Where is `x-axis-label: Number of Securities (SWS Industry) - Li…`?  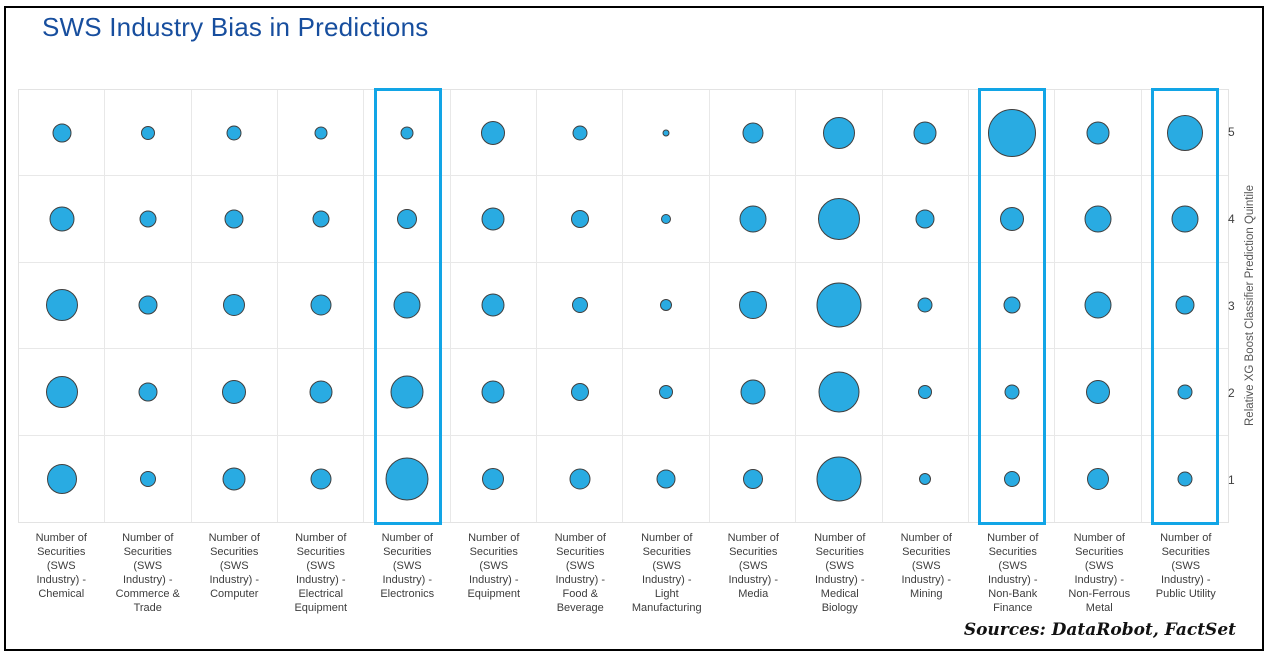
x-axis-label: Number of Securities (SWS Industry) - Li… is located at coordinates (666, 573).